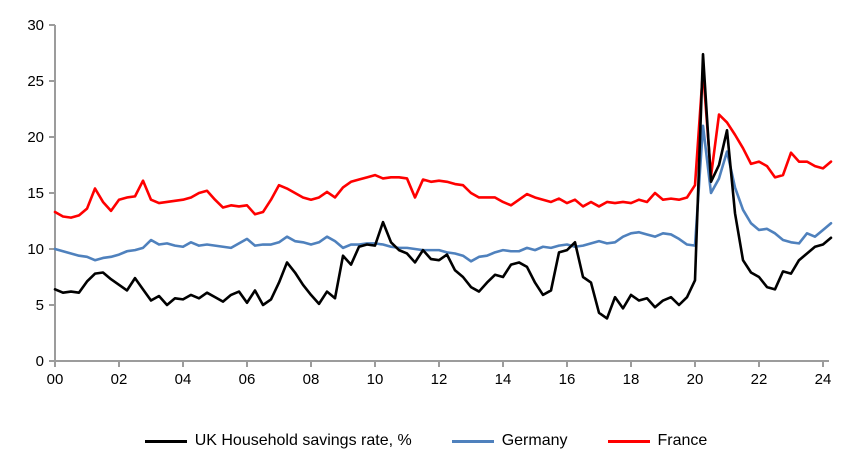 Image resolution: width=852 pixels, height=476 pixels. What do you see at coordinates (695, 379) in the screenshot?
I see `x-tick-label: 20` at bounding box center [695, 379].